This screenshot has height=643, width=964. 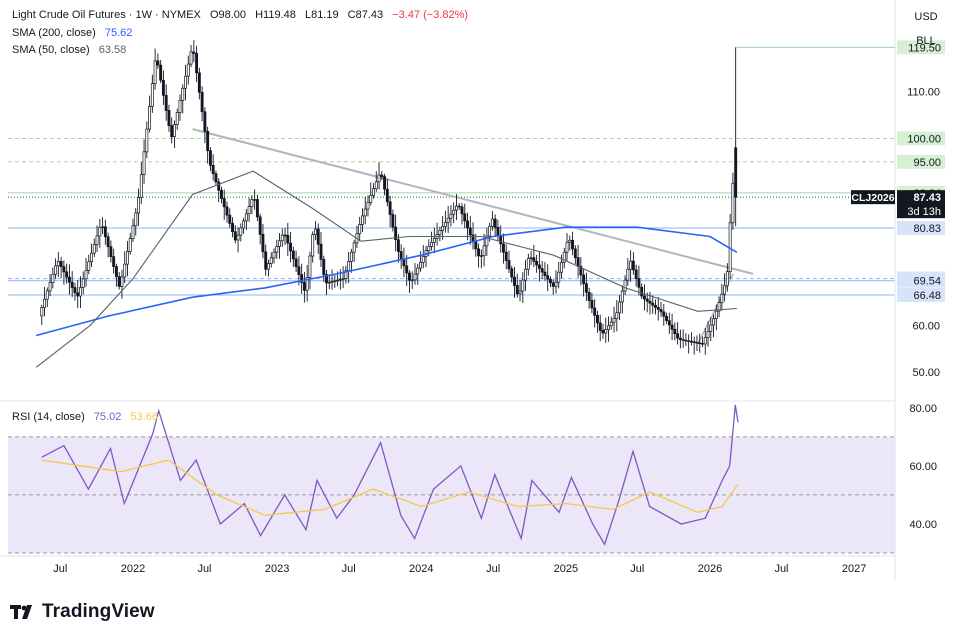 I want to click on price-axis-tick: 60.00, so click(x=926, y=326).